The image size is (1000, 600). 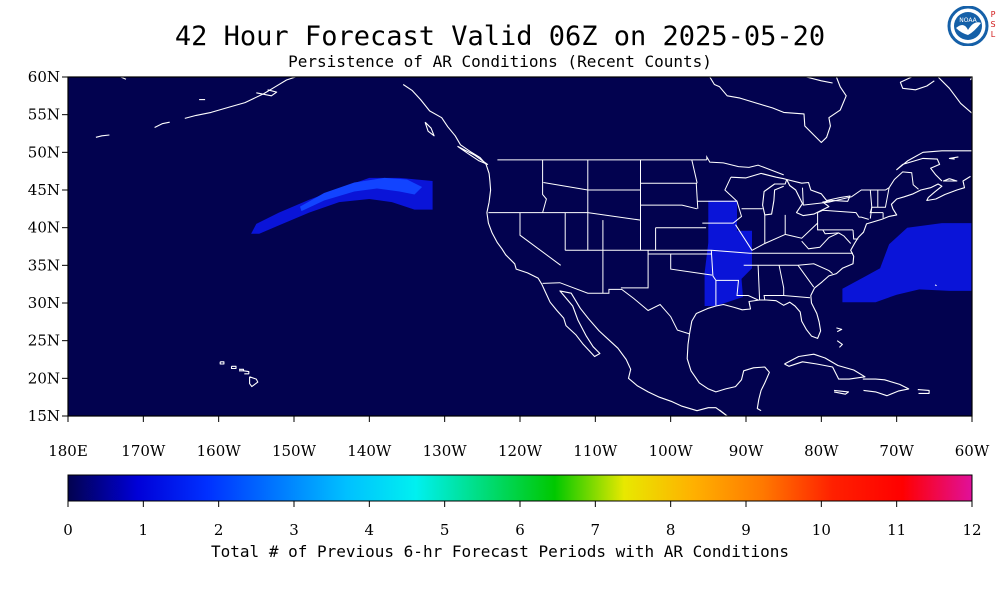 I want to click on lat-tick-label: 50N, so click(x=44, y=152).